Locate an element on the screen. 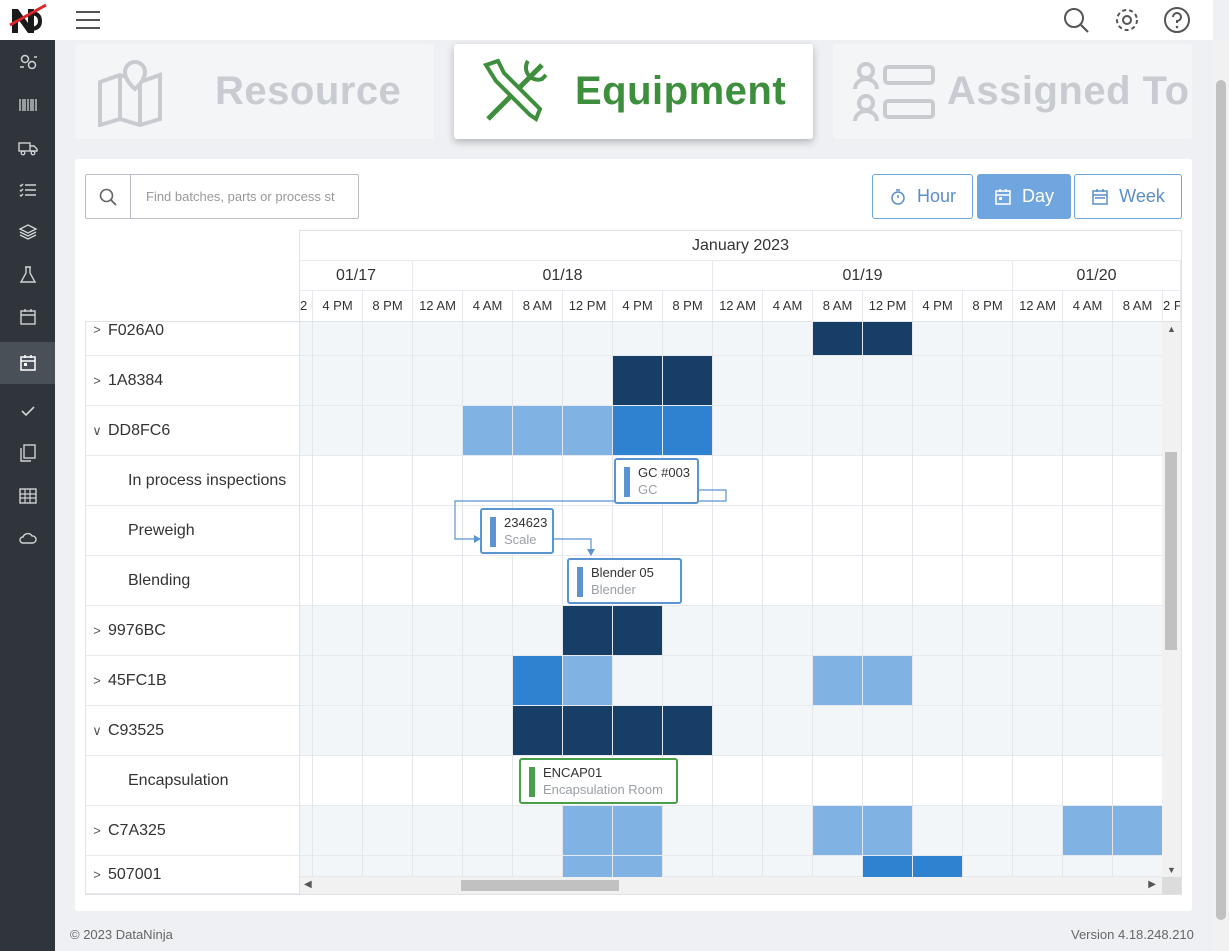 Image resolution: width=1229 pixels, height=951 pixels. week-view-button: Week is located at coordinates (1128, 196).